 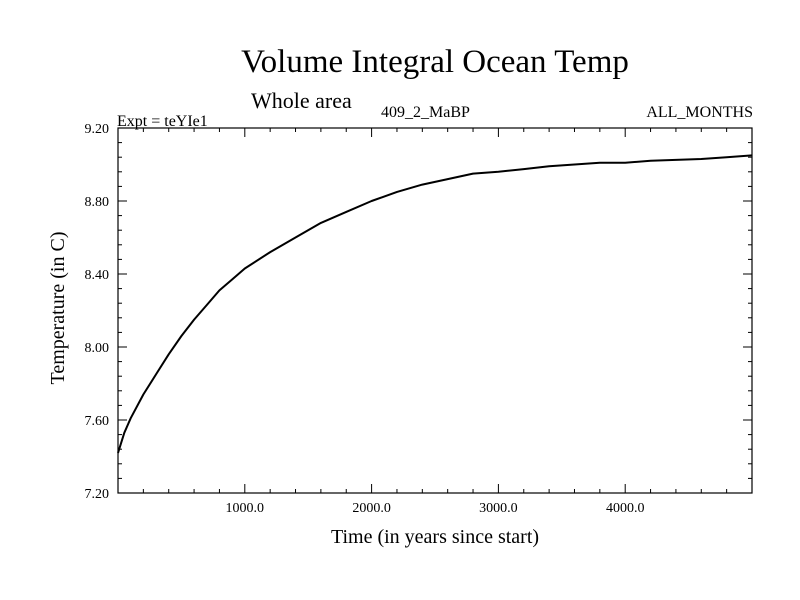 I want to click on x-tick-label: 1000.0, so click(x=245, y=508).